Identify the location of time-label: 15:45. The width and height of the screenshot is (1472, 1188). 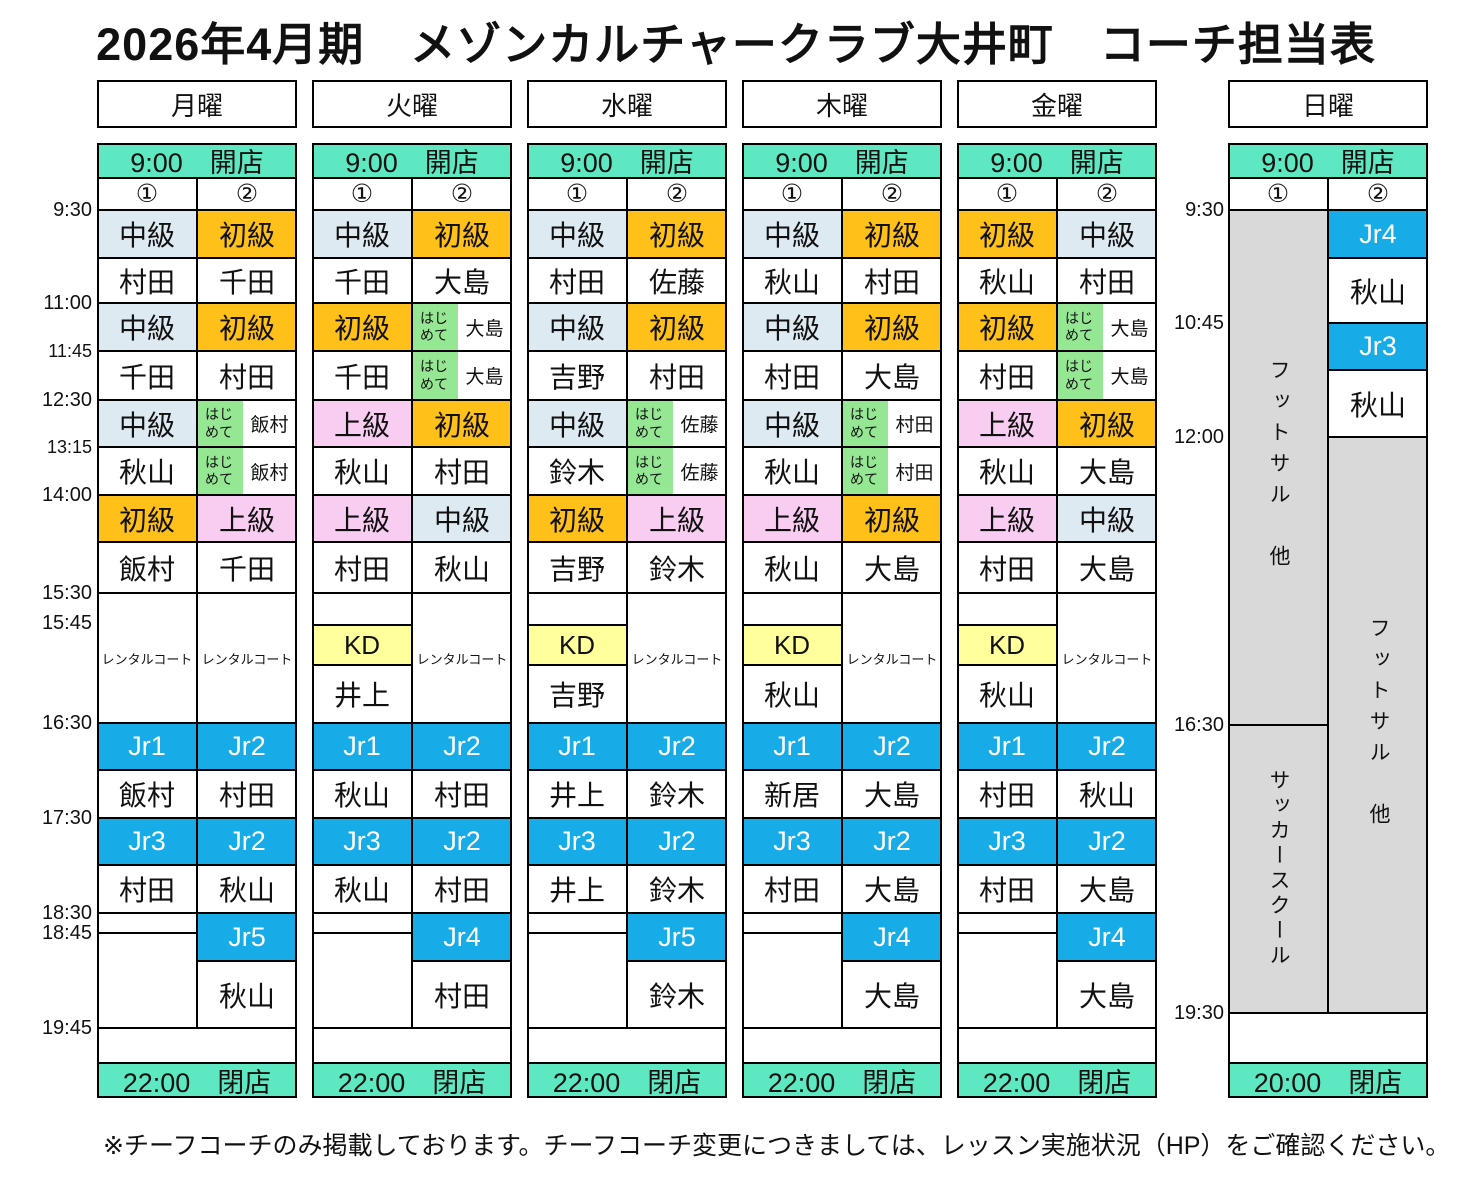
(66, 623).